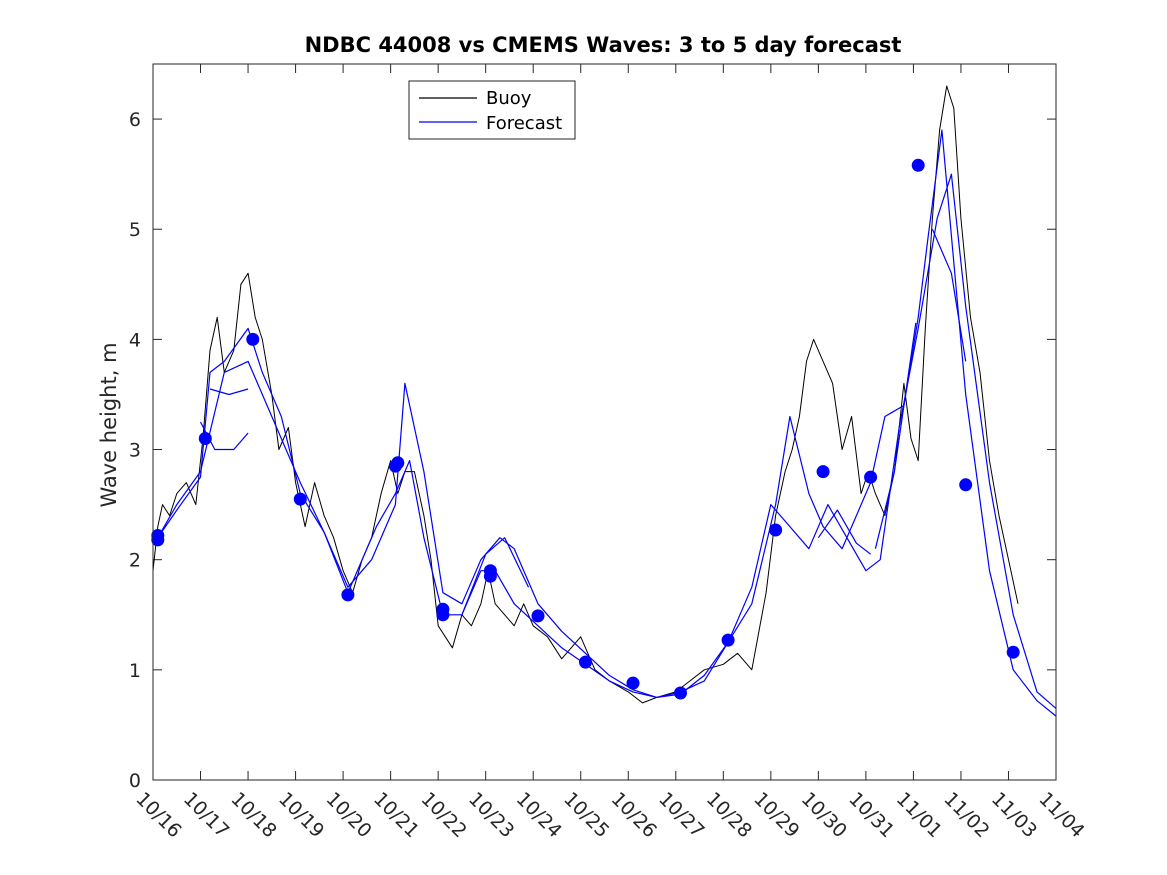  What do you see at coordinates (634, 815) in the screenshot?
I see `x-tick-label: 10/26` at bounding box center [634, 815].